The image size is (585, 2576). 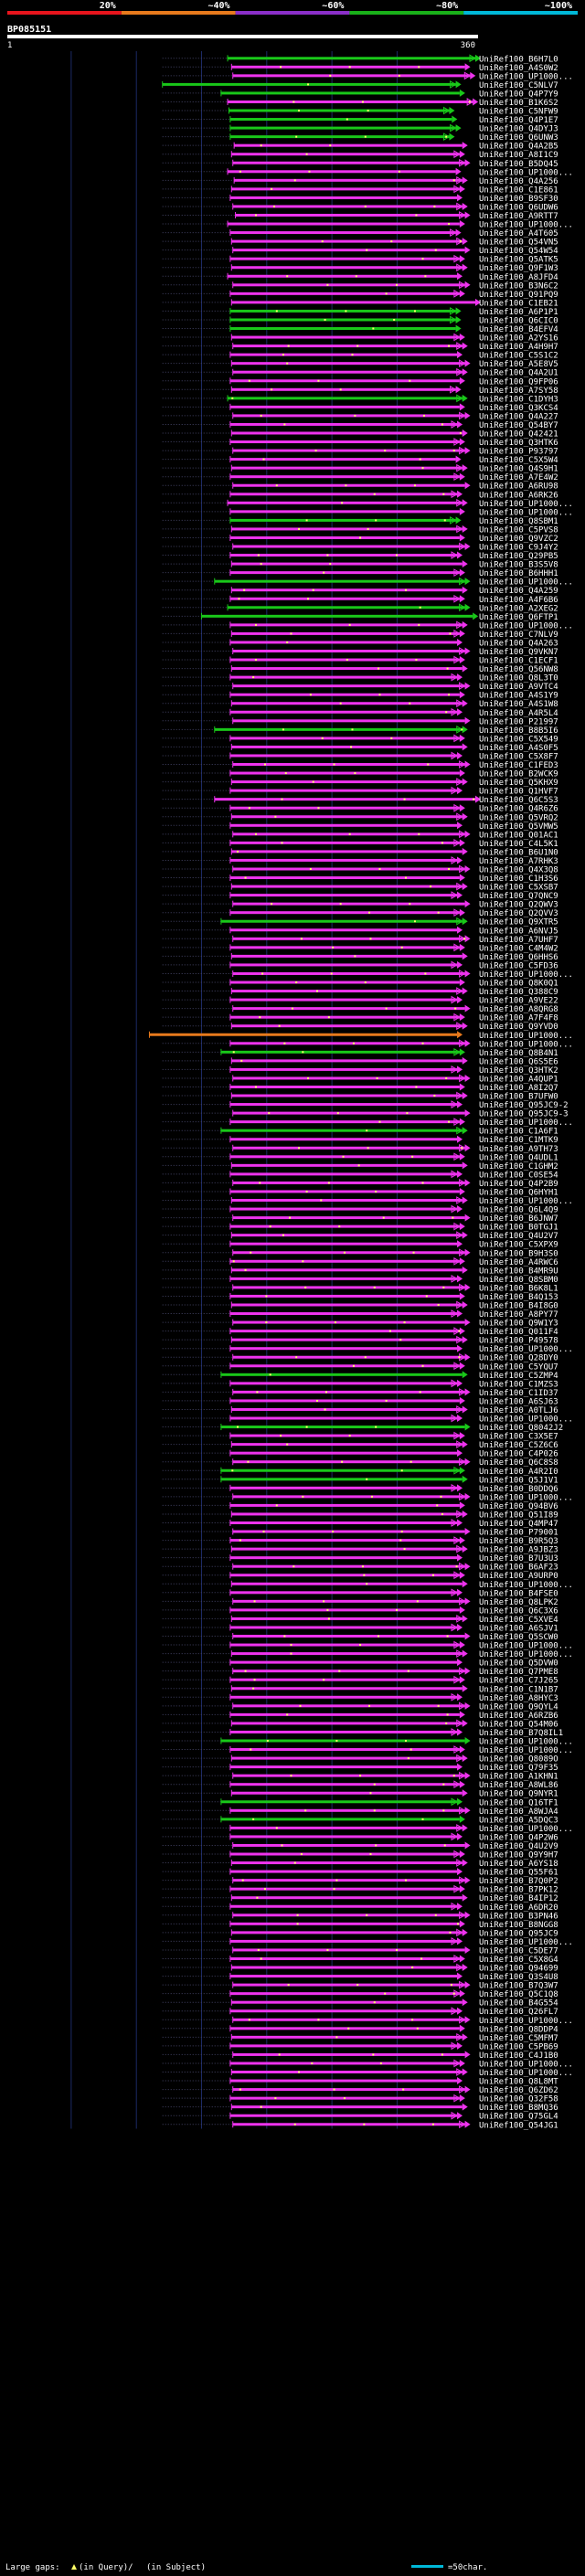 I want to click on hit-label: UniRef100_Q95JC9, so click(x=518, y=1933).